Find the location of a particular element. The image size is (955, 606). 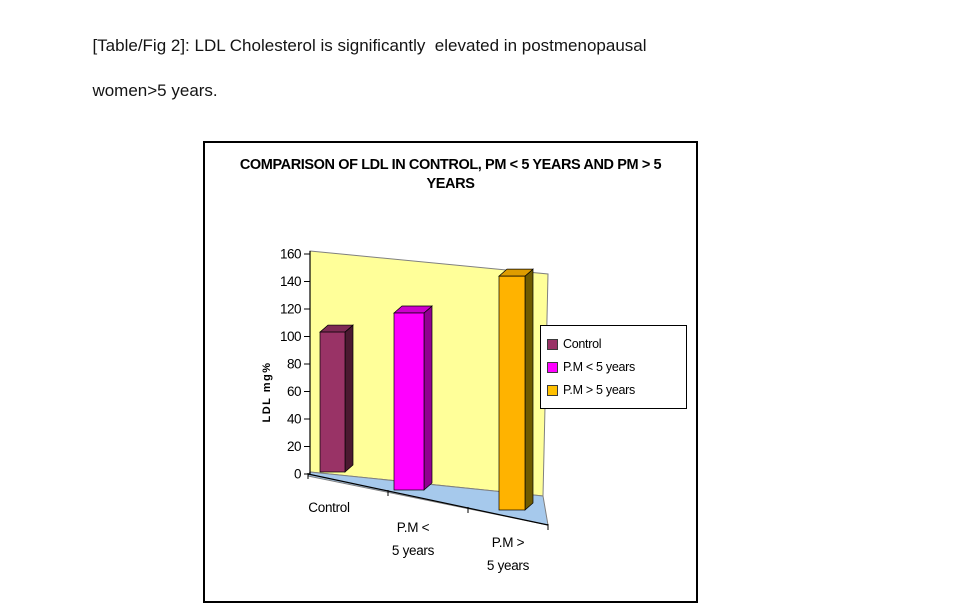

chart-legend: Control P.M < 5 years P.M > 5 years is located at coordinates (613, 367).